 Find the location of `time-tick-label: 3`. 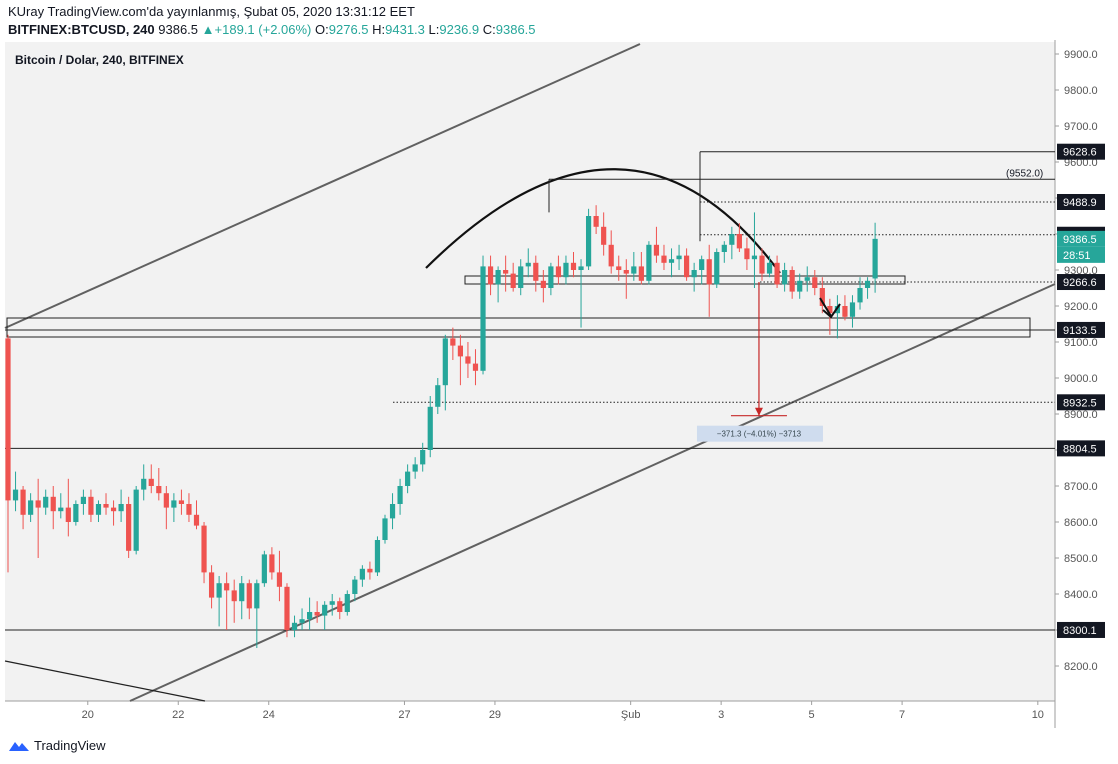

time-tick-label: 3 is located at coordinates (721, 715).